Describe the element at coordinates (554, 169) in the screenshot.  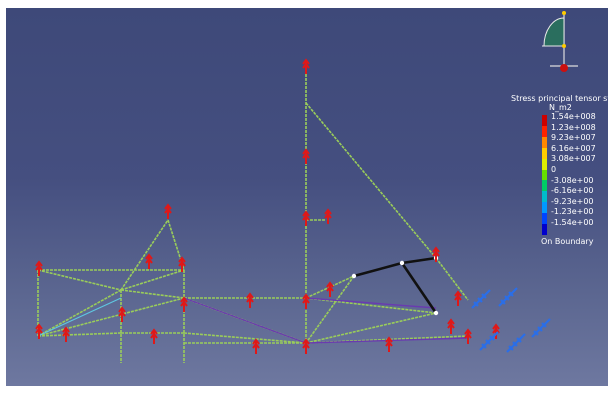
I see `legend-value: 0` at that location.